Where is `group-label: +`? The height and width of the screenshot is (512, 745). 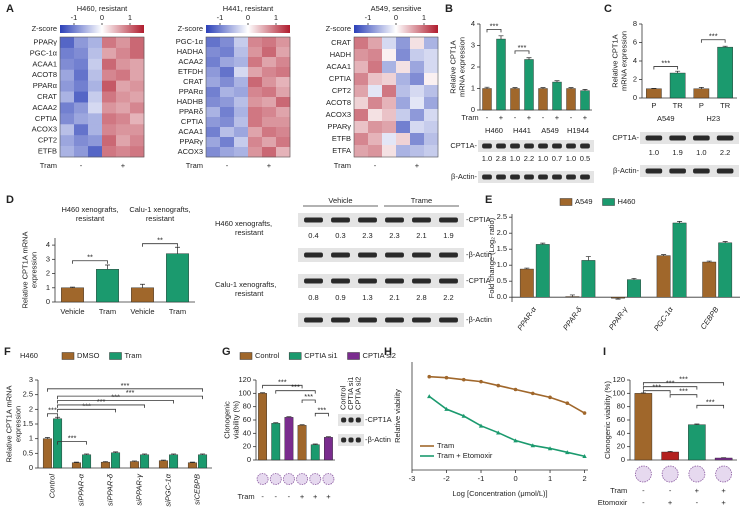 group-label: + is located at coordinates (269, 165).